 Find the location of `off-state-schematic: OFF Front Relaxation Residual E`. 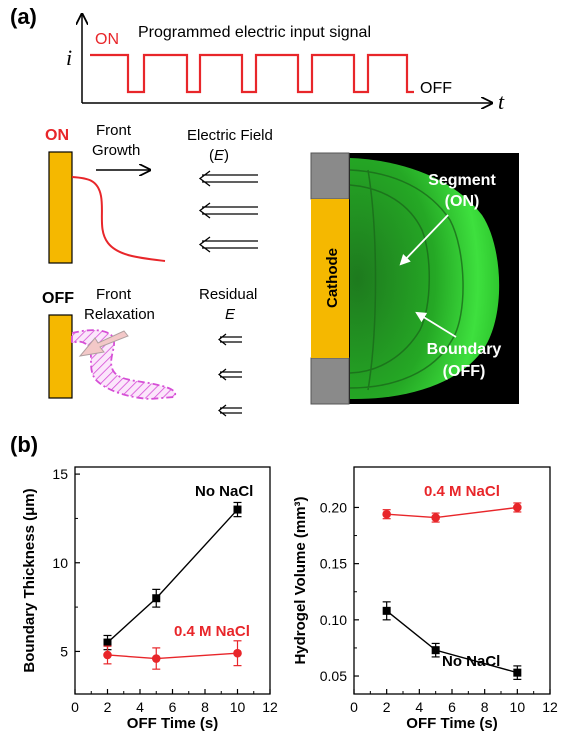

off-state-schematic: OFF Front Relaxation Residual E is located at coordinates (149, 351).